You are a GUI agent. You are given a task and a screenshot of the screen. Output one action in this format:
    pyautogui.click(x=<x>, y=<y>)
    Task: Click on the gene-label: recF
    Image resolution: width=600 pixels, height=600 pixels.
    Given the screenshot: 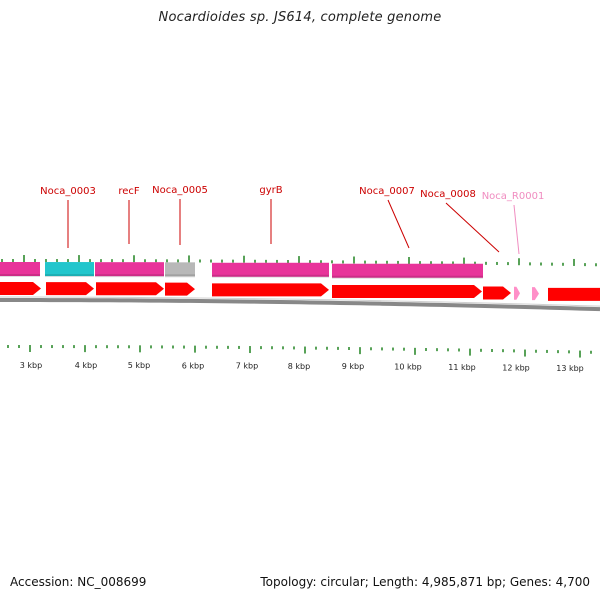 What is the action you would take?
    pyautogui.click(x=129, y=191)
    